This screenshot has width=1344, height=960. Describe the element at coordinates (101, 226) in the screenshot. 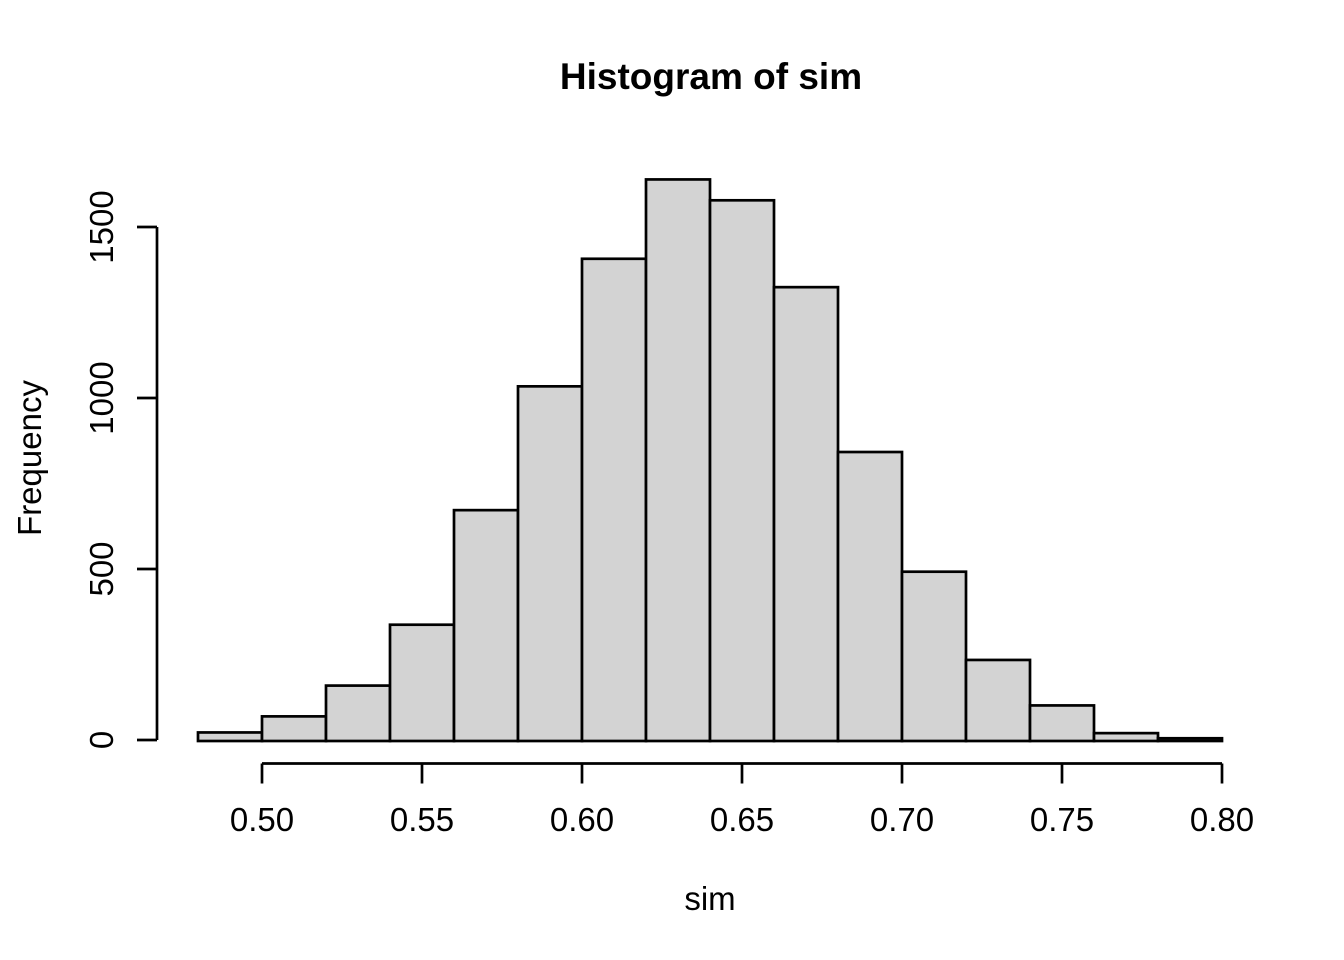

I see `y-tick-label: 1500` at that location.